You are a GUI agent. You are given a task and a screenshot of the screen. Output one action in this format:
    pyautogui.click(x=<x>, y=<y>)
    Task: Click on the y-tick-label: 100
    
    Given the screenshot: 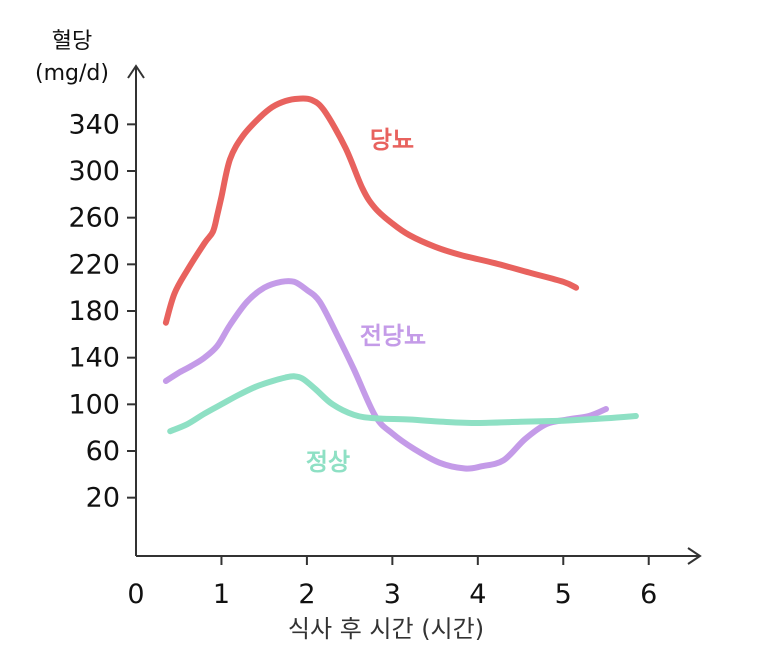 What is the action you would take?
    pyautogui.click(x=94, y=404)
    